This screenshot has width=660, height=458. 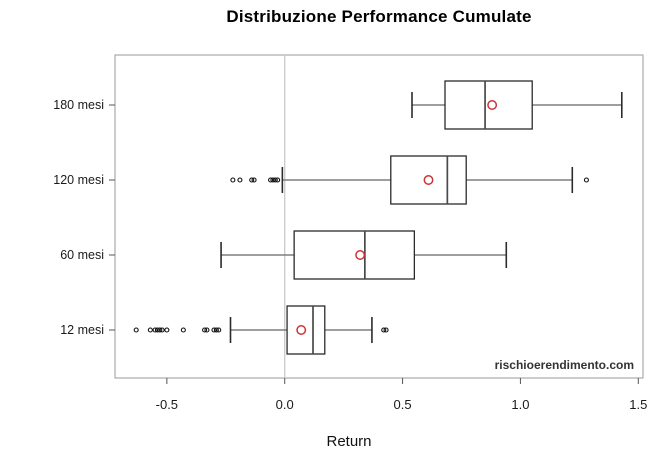 What do you see at coordinates (78, 105) in the screenshot?
I see `y-axis-category-label: 180 mesi` at bounding box center [78, 105].